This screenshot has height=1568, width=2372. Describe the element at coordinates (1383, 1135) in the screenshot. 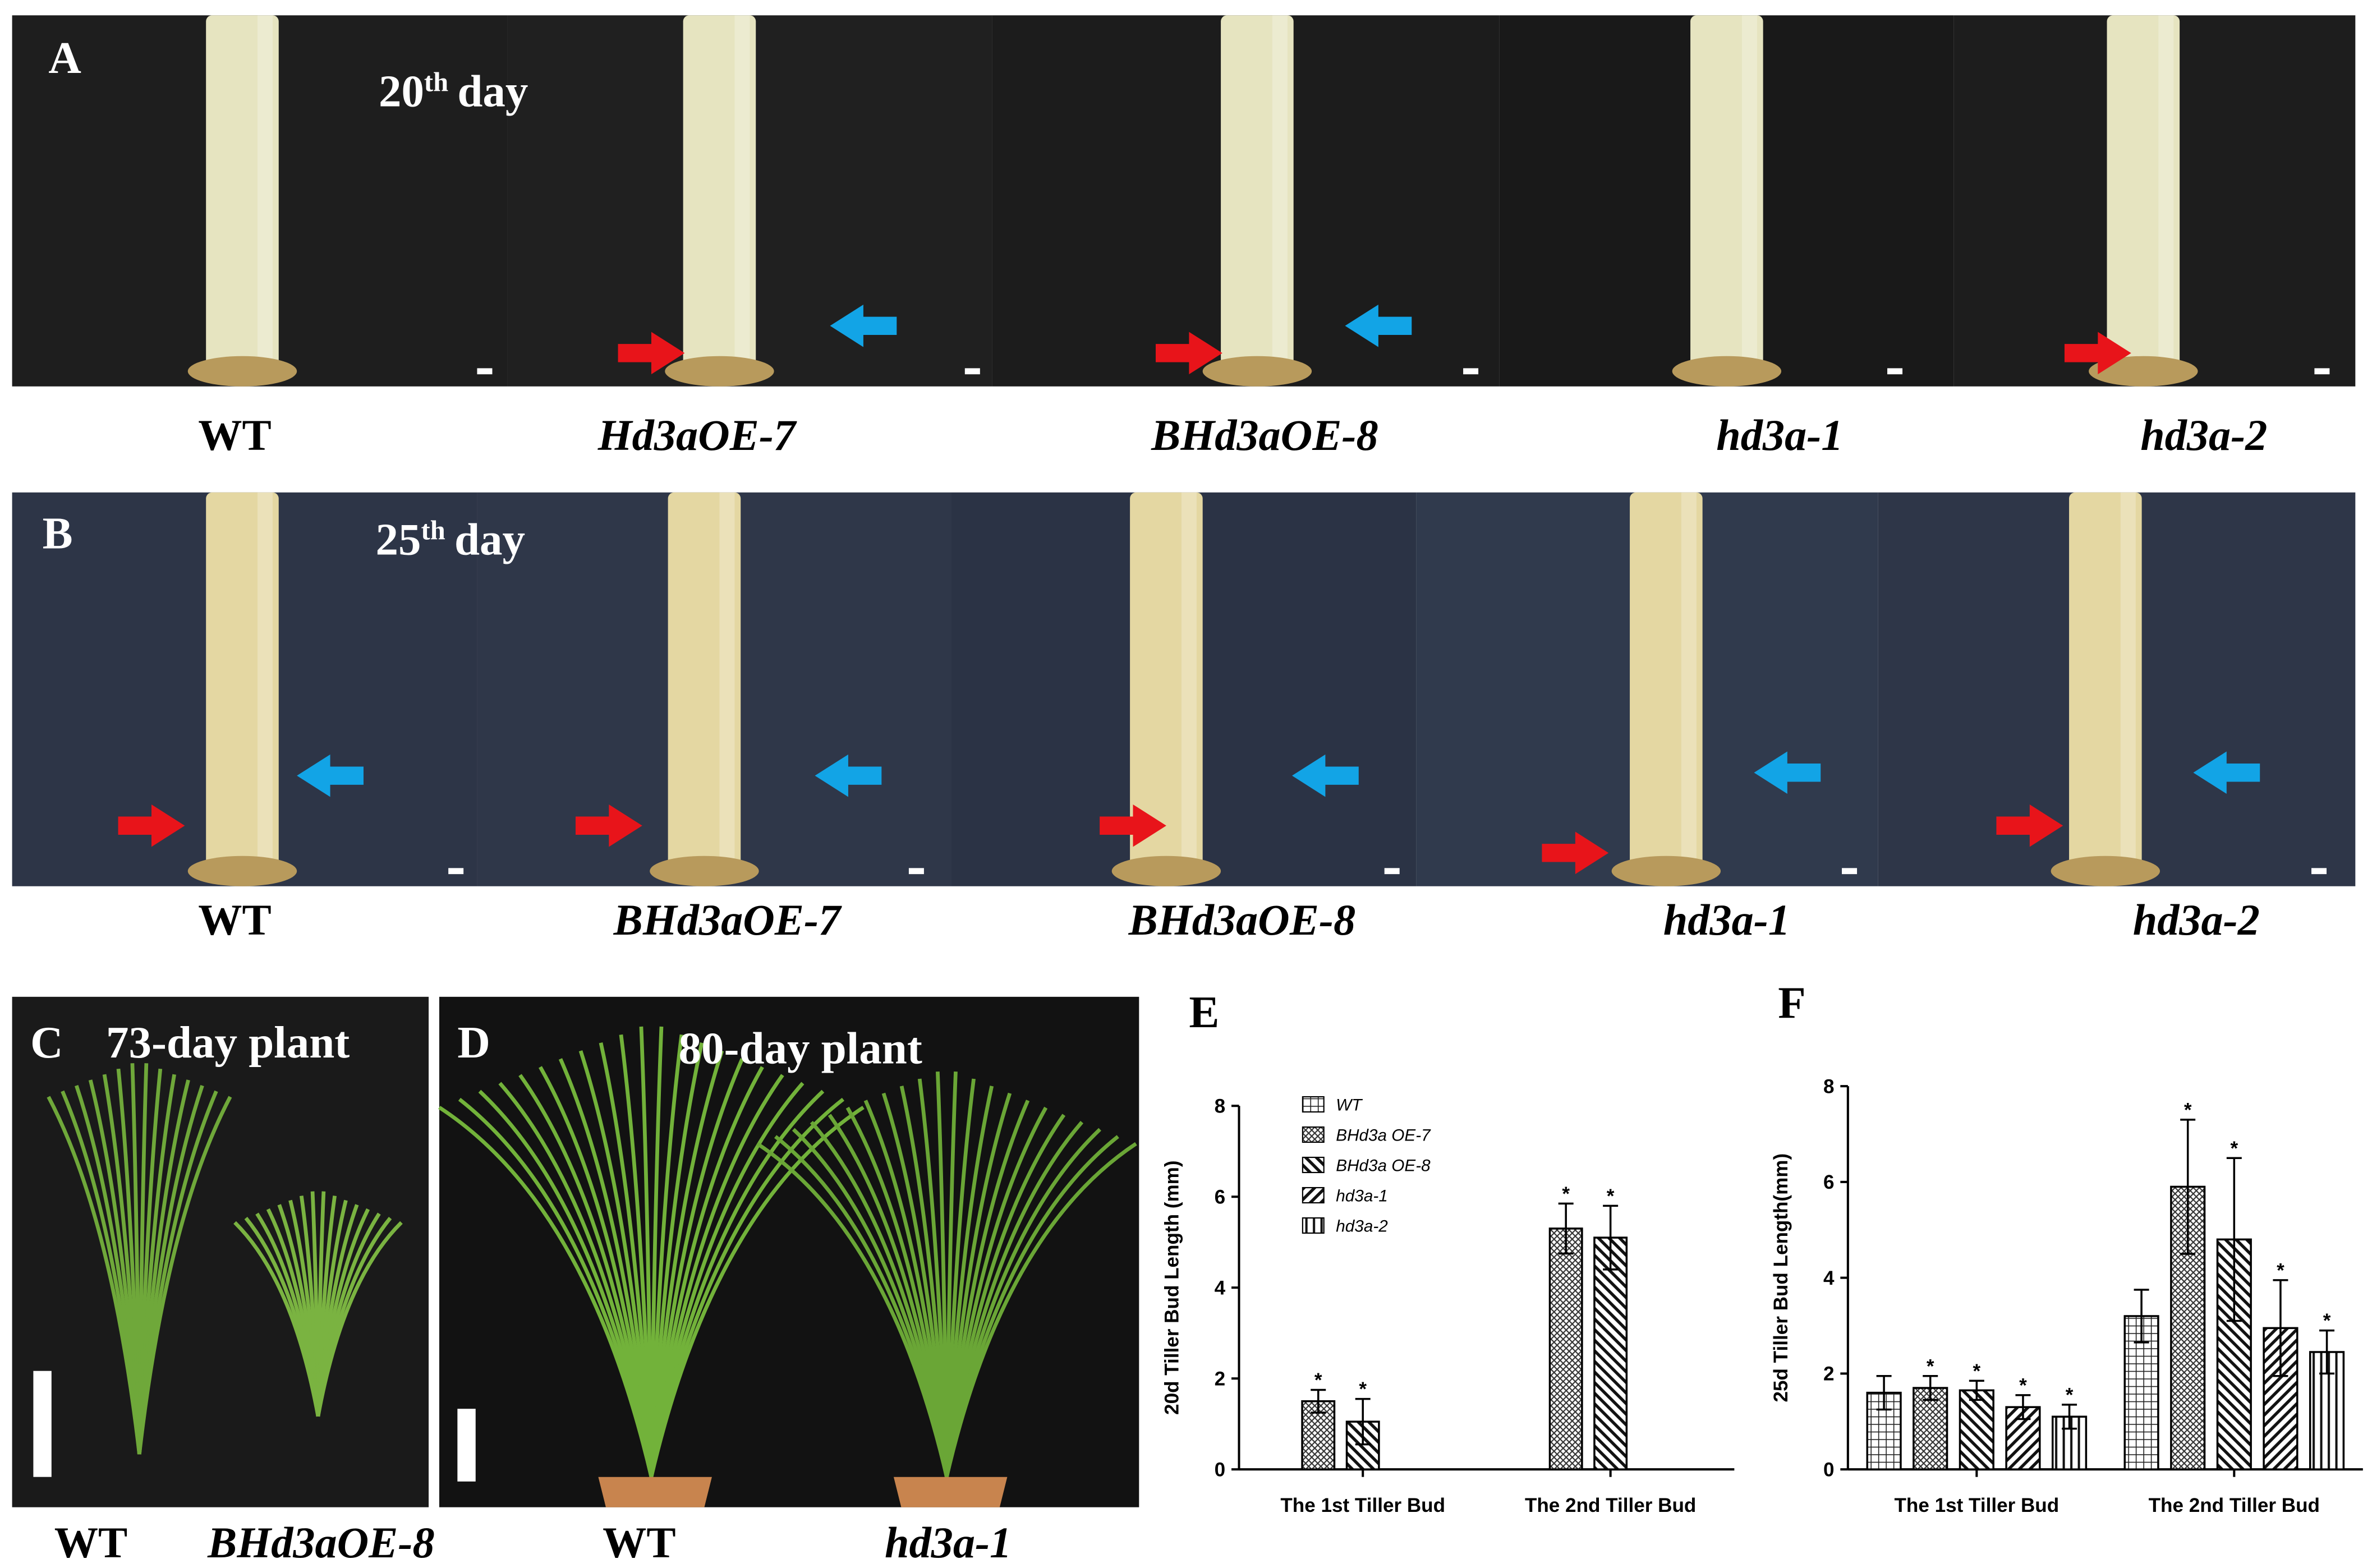

I see `legend-label: BHd3a OE-7` at that location.